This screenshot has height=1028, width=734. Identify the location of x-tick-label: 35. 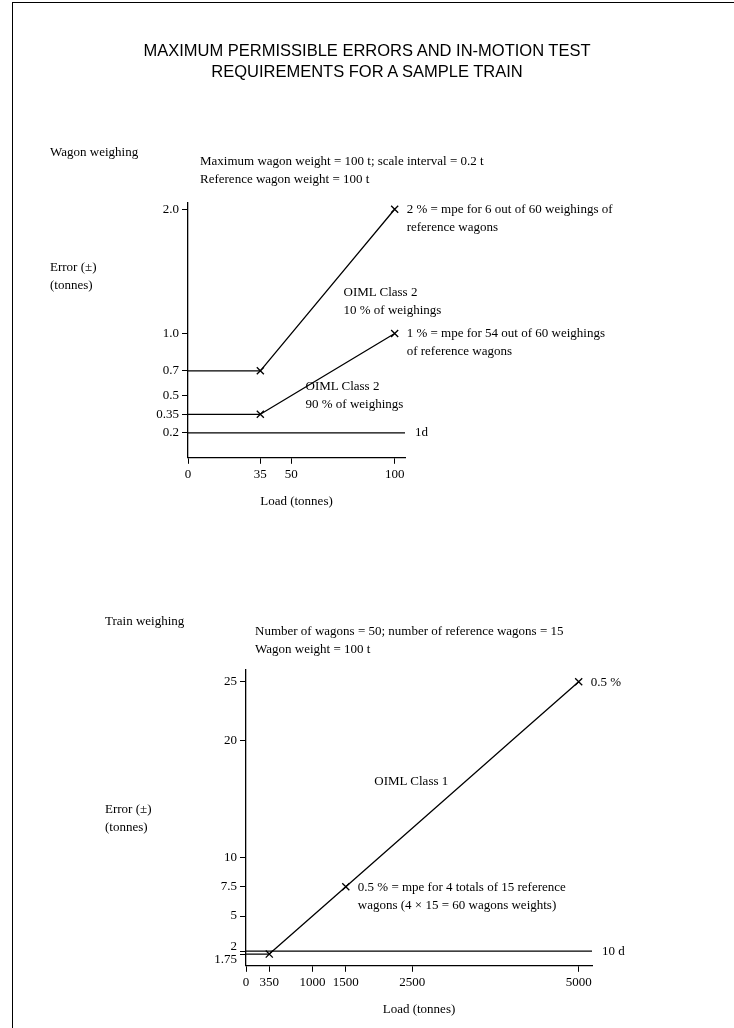
(260, 474).